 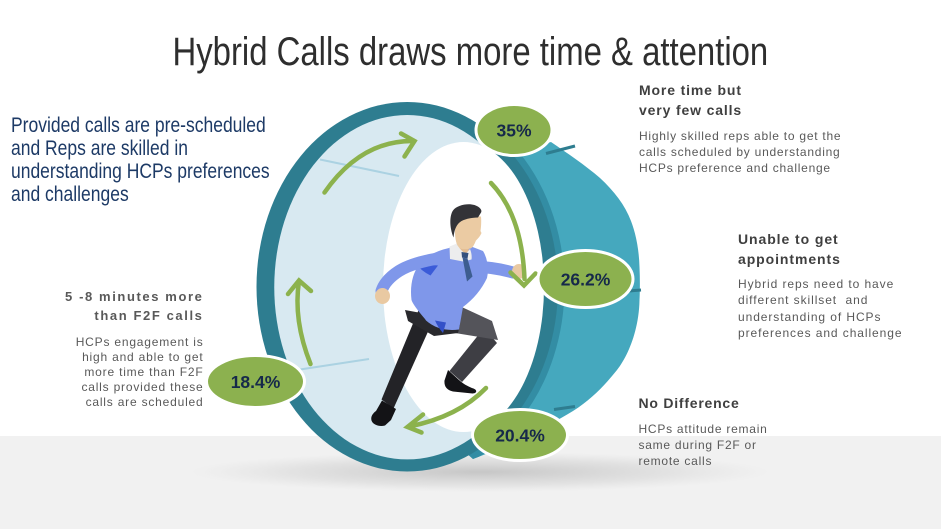 I want to click on svg-text: 18.4%, so click(x=256, y=382).